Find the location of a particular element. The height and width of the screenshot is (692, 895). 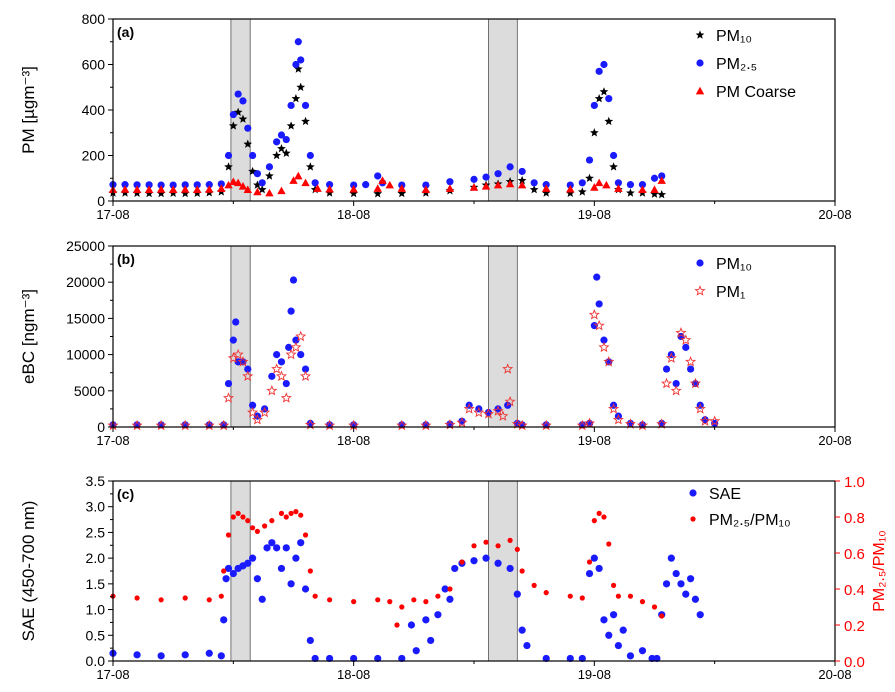

y-tick-label: 3.5 is located at coordinates (96, 481).